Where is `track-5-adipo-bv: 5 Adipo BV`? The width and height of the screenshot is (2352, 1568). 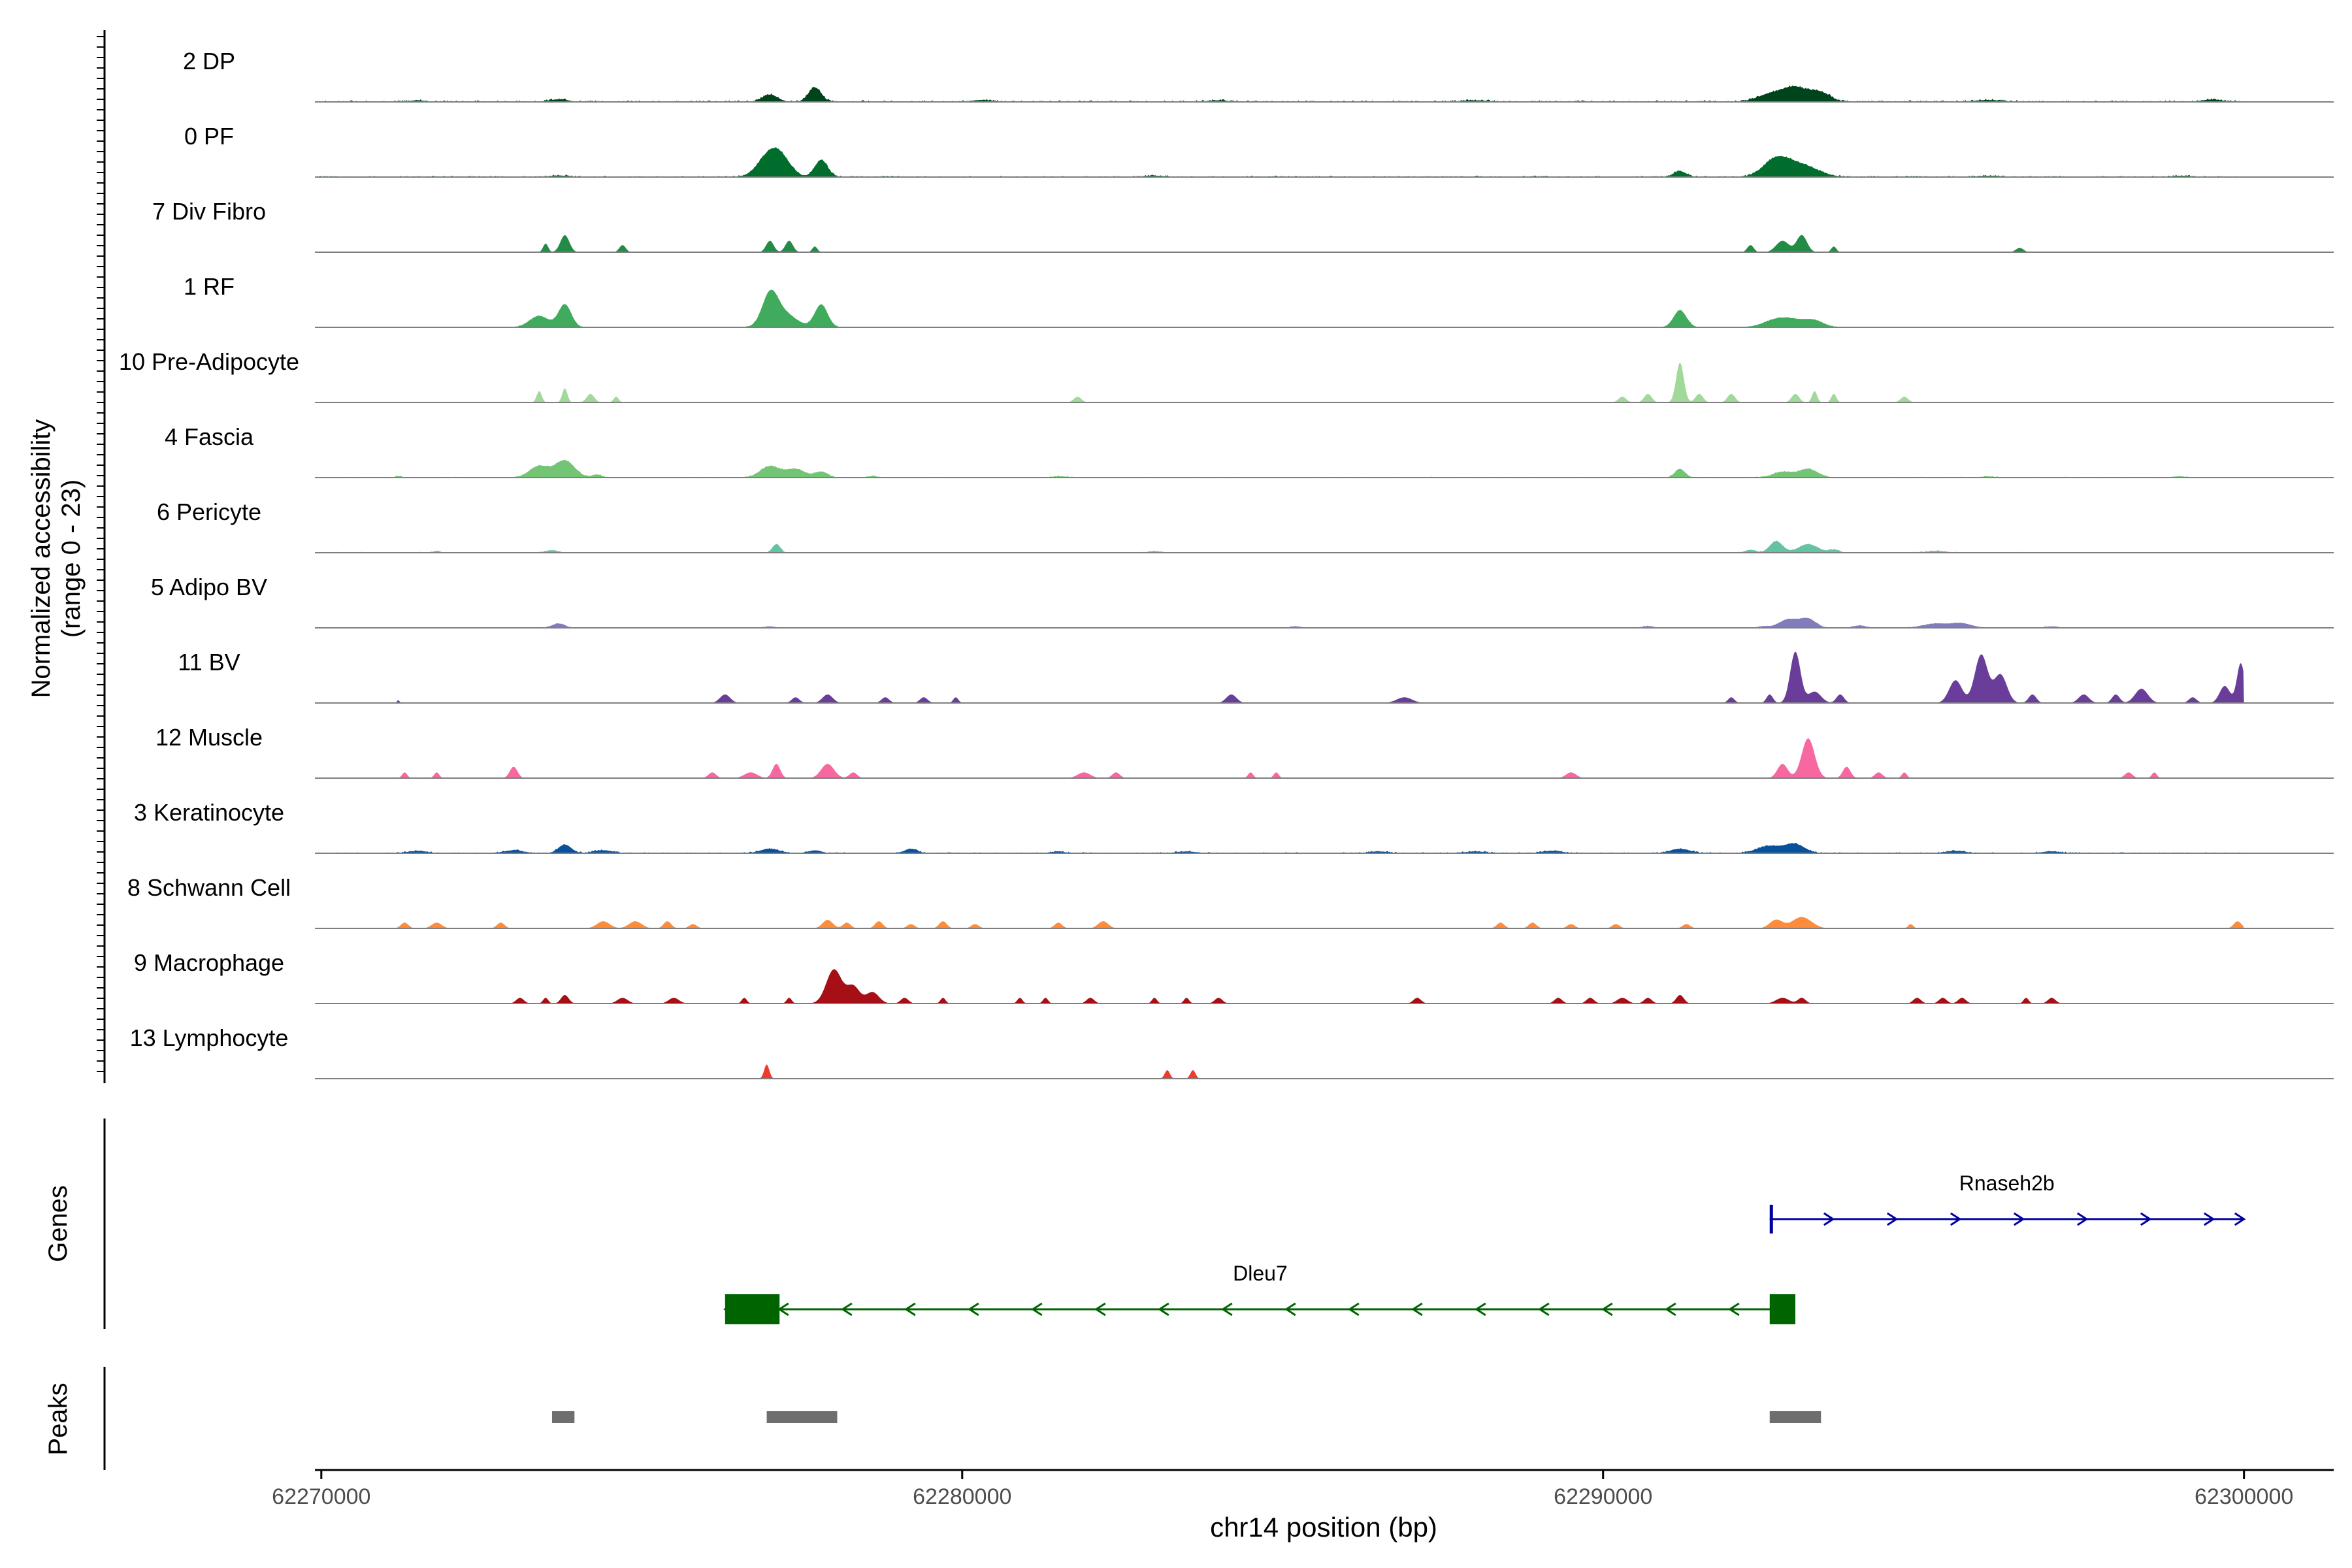 track-5-adipo-bv: 5 Adipo BV is located at coordinates (1242, 601).